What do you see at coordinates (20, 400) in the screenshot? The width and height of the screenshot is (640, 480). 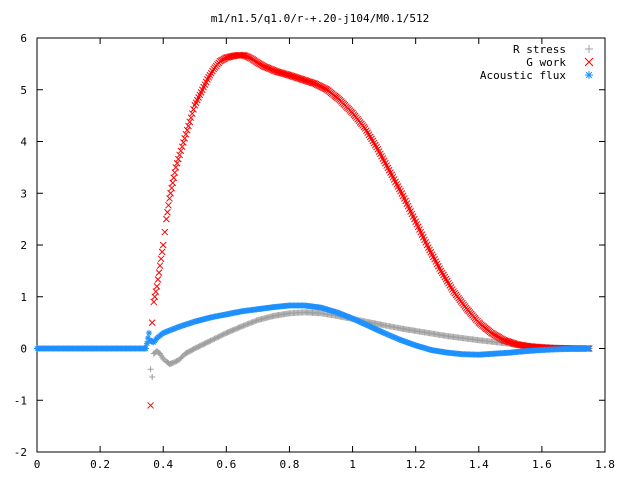 I see `y-tick-label: -1` at bounding box center [20, 400].